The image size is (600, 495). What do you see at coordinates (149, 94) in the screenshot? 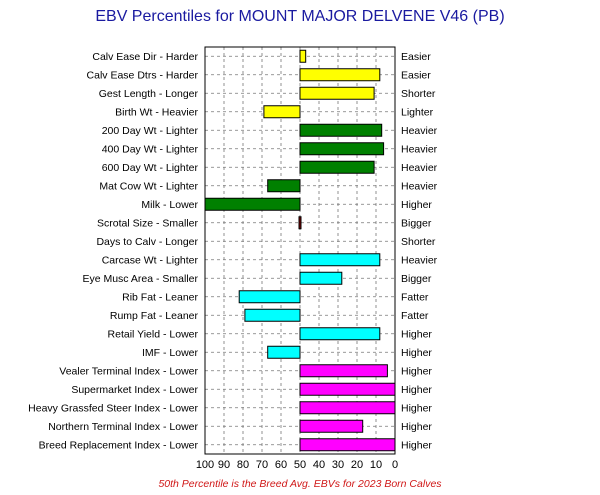
I see `trait-label-left: Gest Length - Longer` at bounding box center [149, 94].